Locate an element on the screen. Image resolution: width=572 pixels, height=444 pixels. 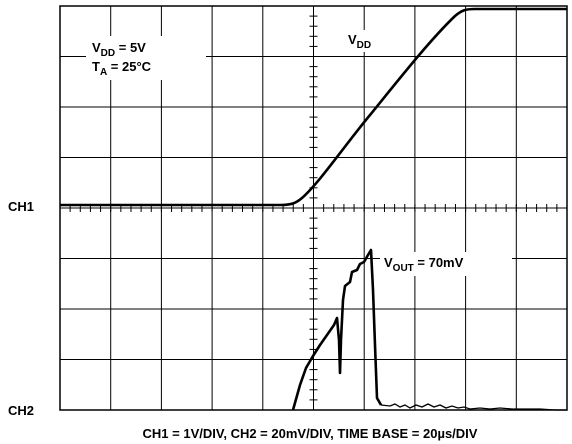
ch2-label: CH2 is located at coordinates (21, 410).